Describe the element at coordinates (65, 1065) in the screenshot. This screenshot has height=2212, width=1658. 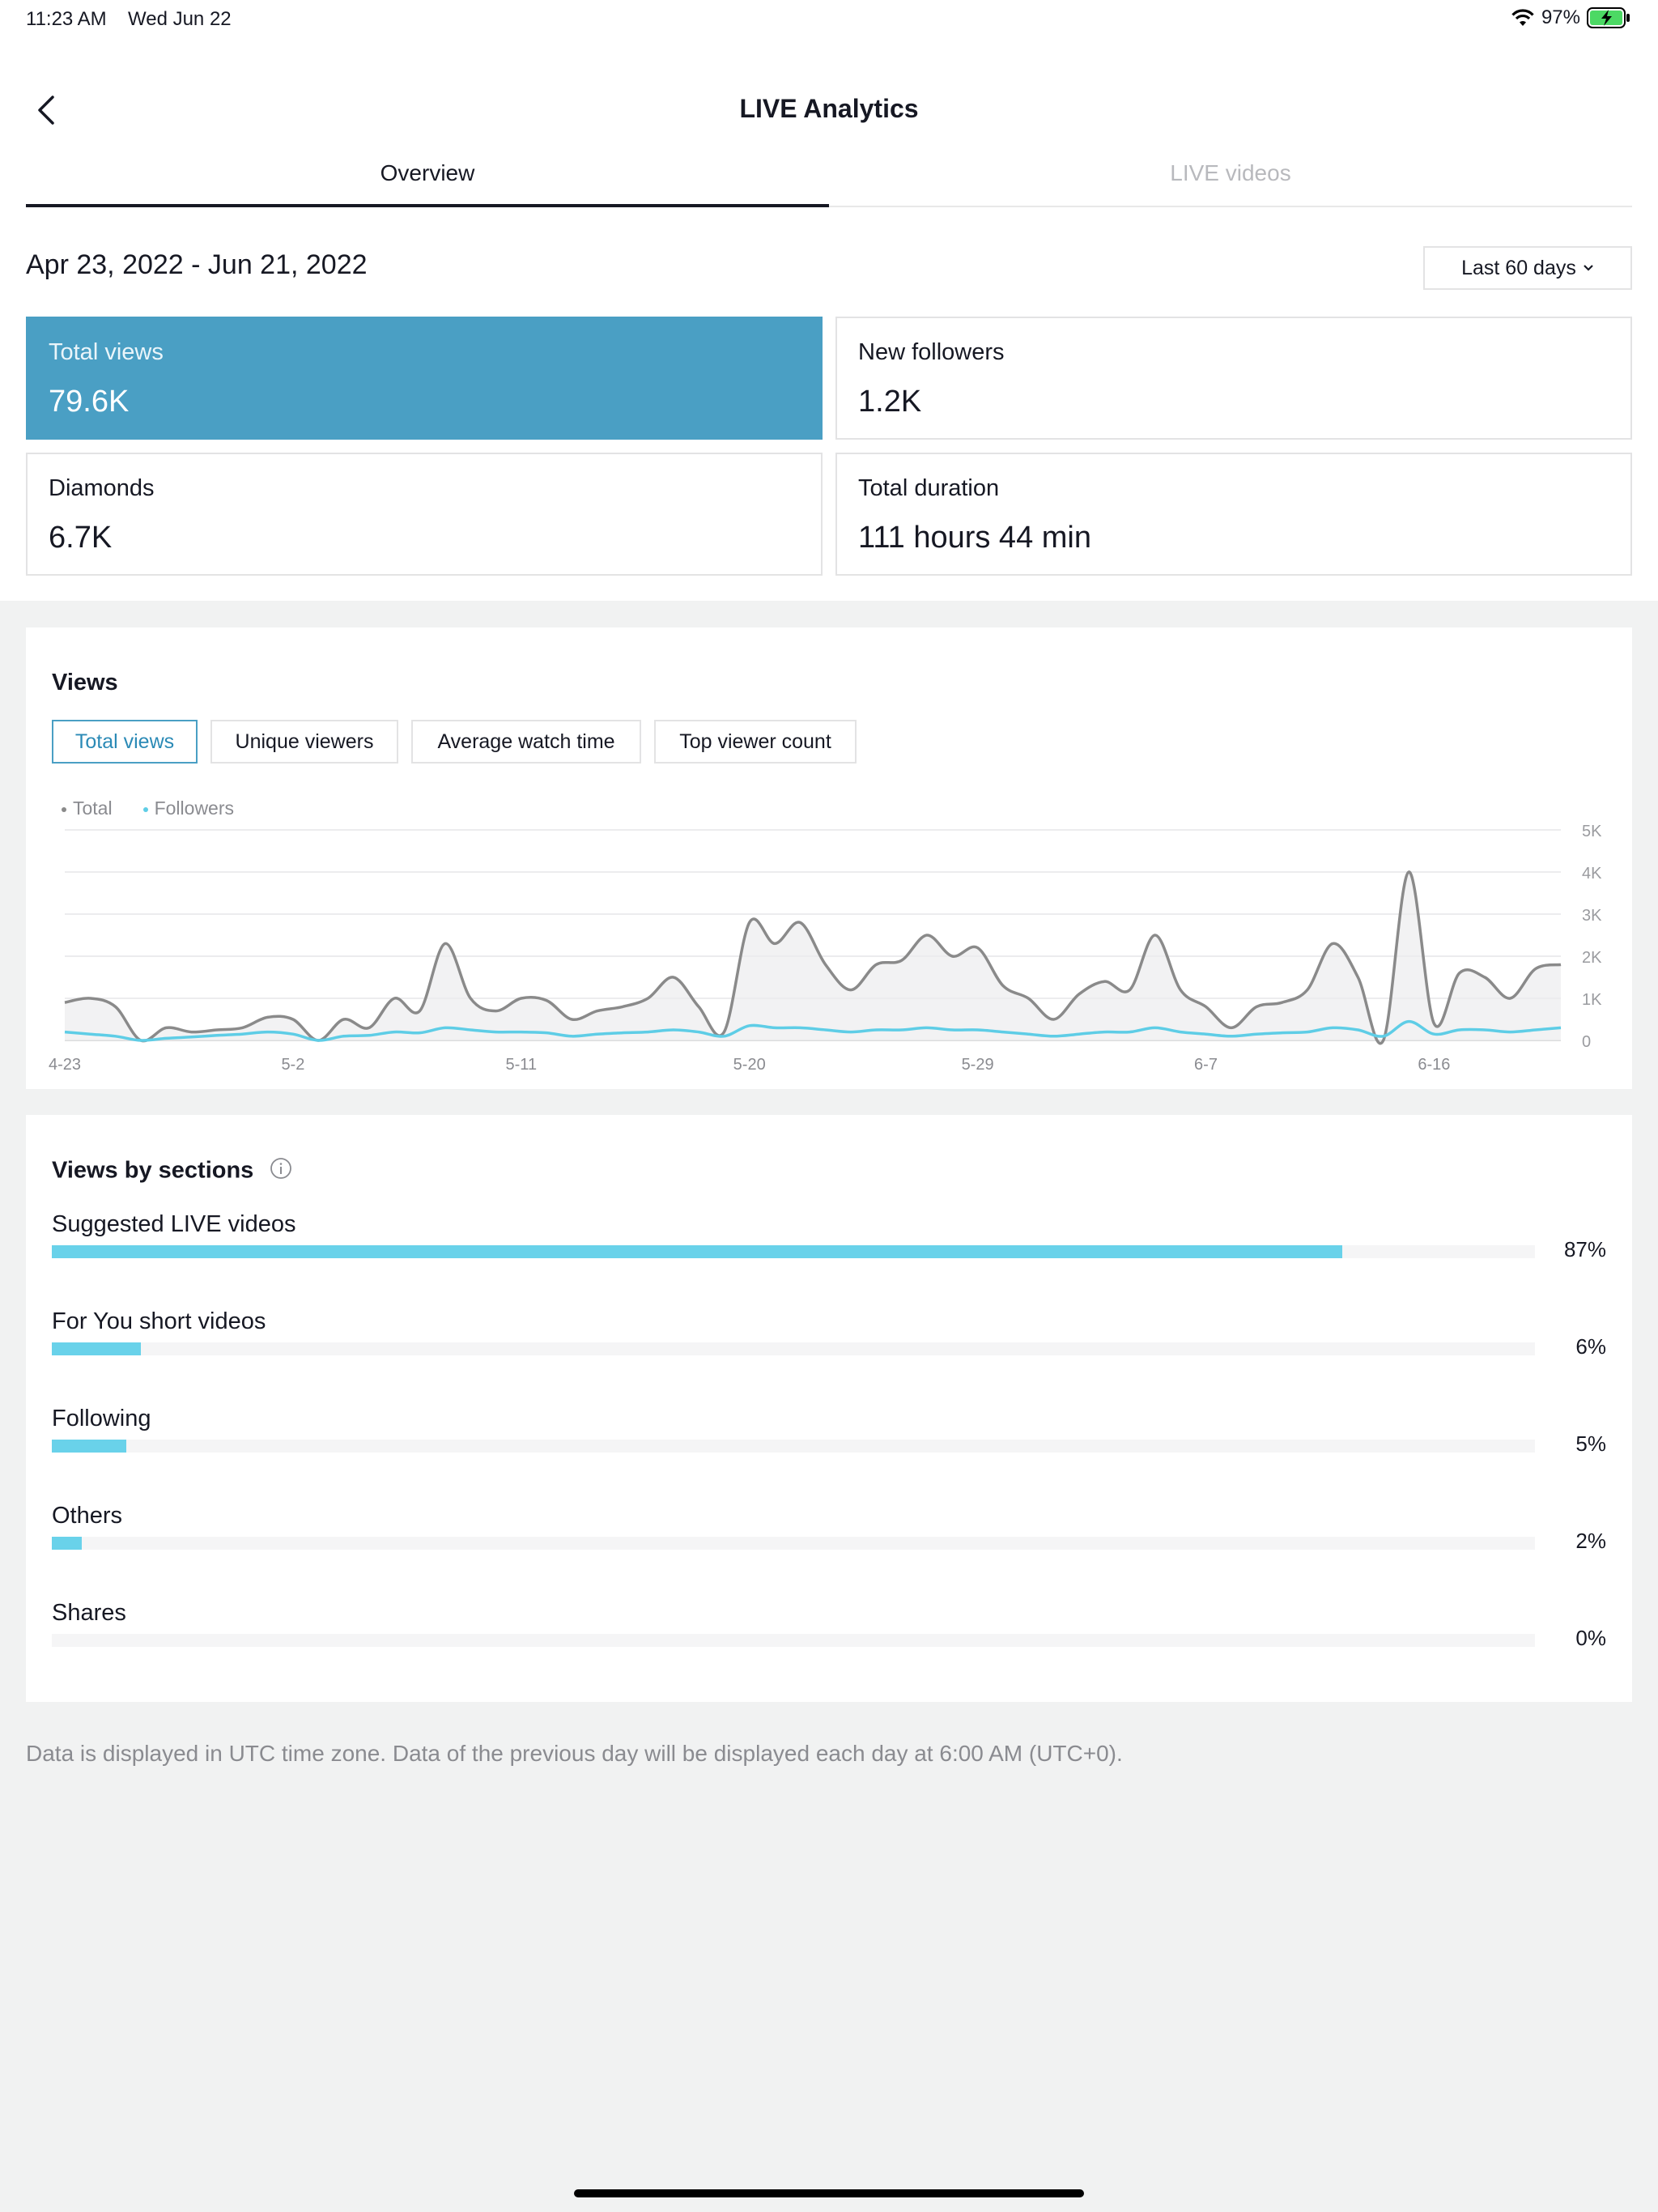
I see `x-tick-label: 4-23` at that location.